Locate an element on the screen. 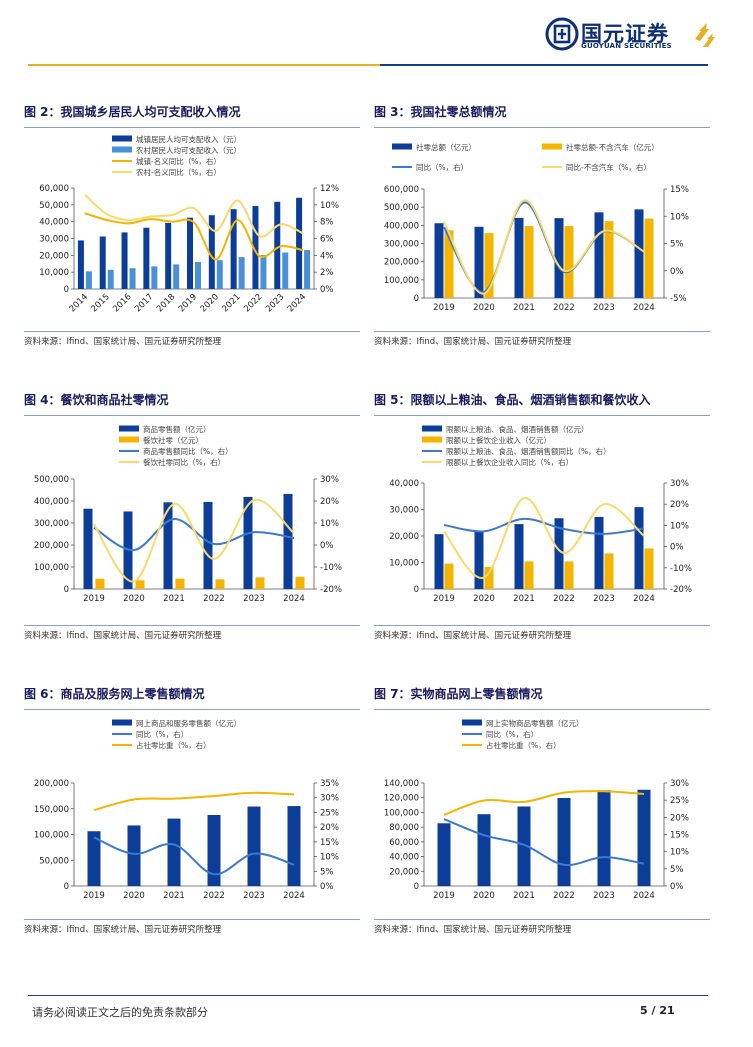 This screenshot has width=753, height=1047. legend-label: 限额以上粮油、食品、烟酒销售额同比（%，右） is located at coordinates (528, 451).